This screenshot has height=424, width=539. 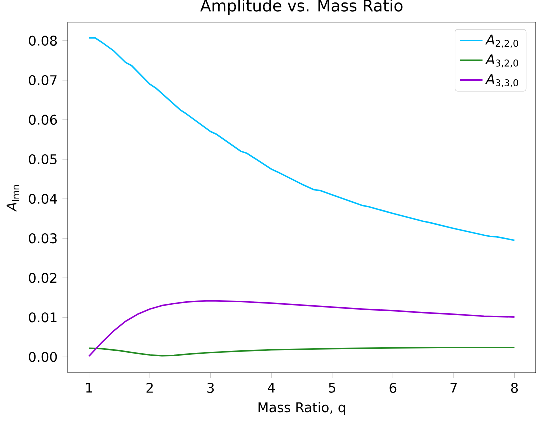 What do you see at coordinates (393, 388) in the screenshot?
I see `x-tick-label: 6` at bounding box center [393, 388].